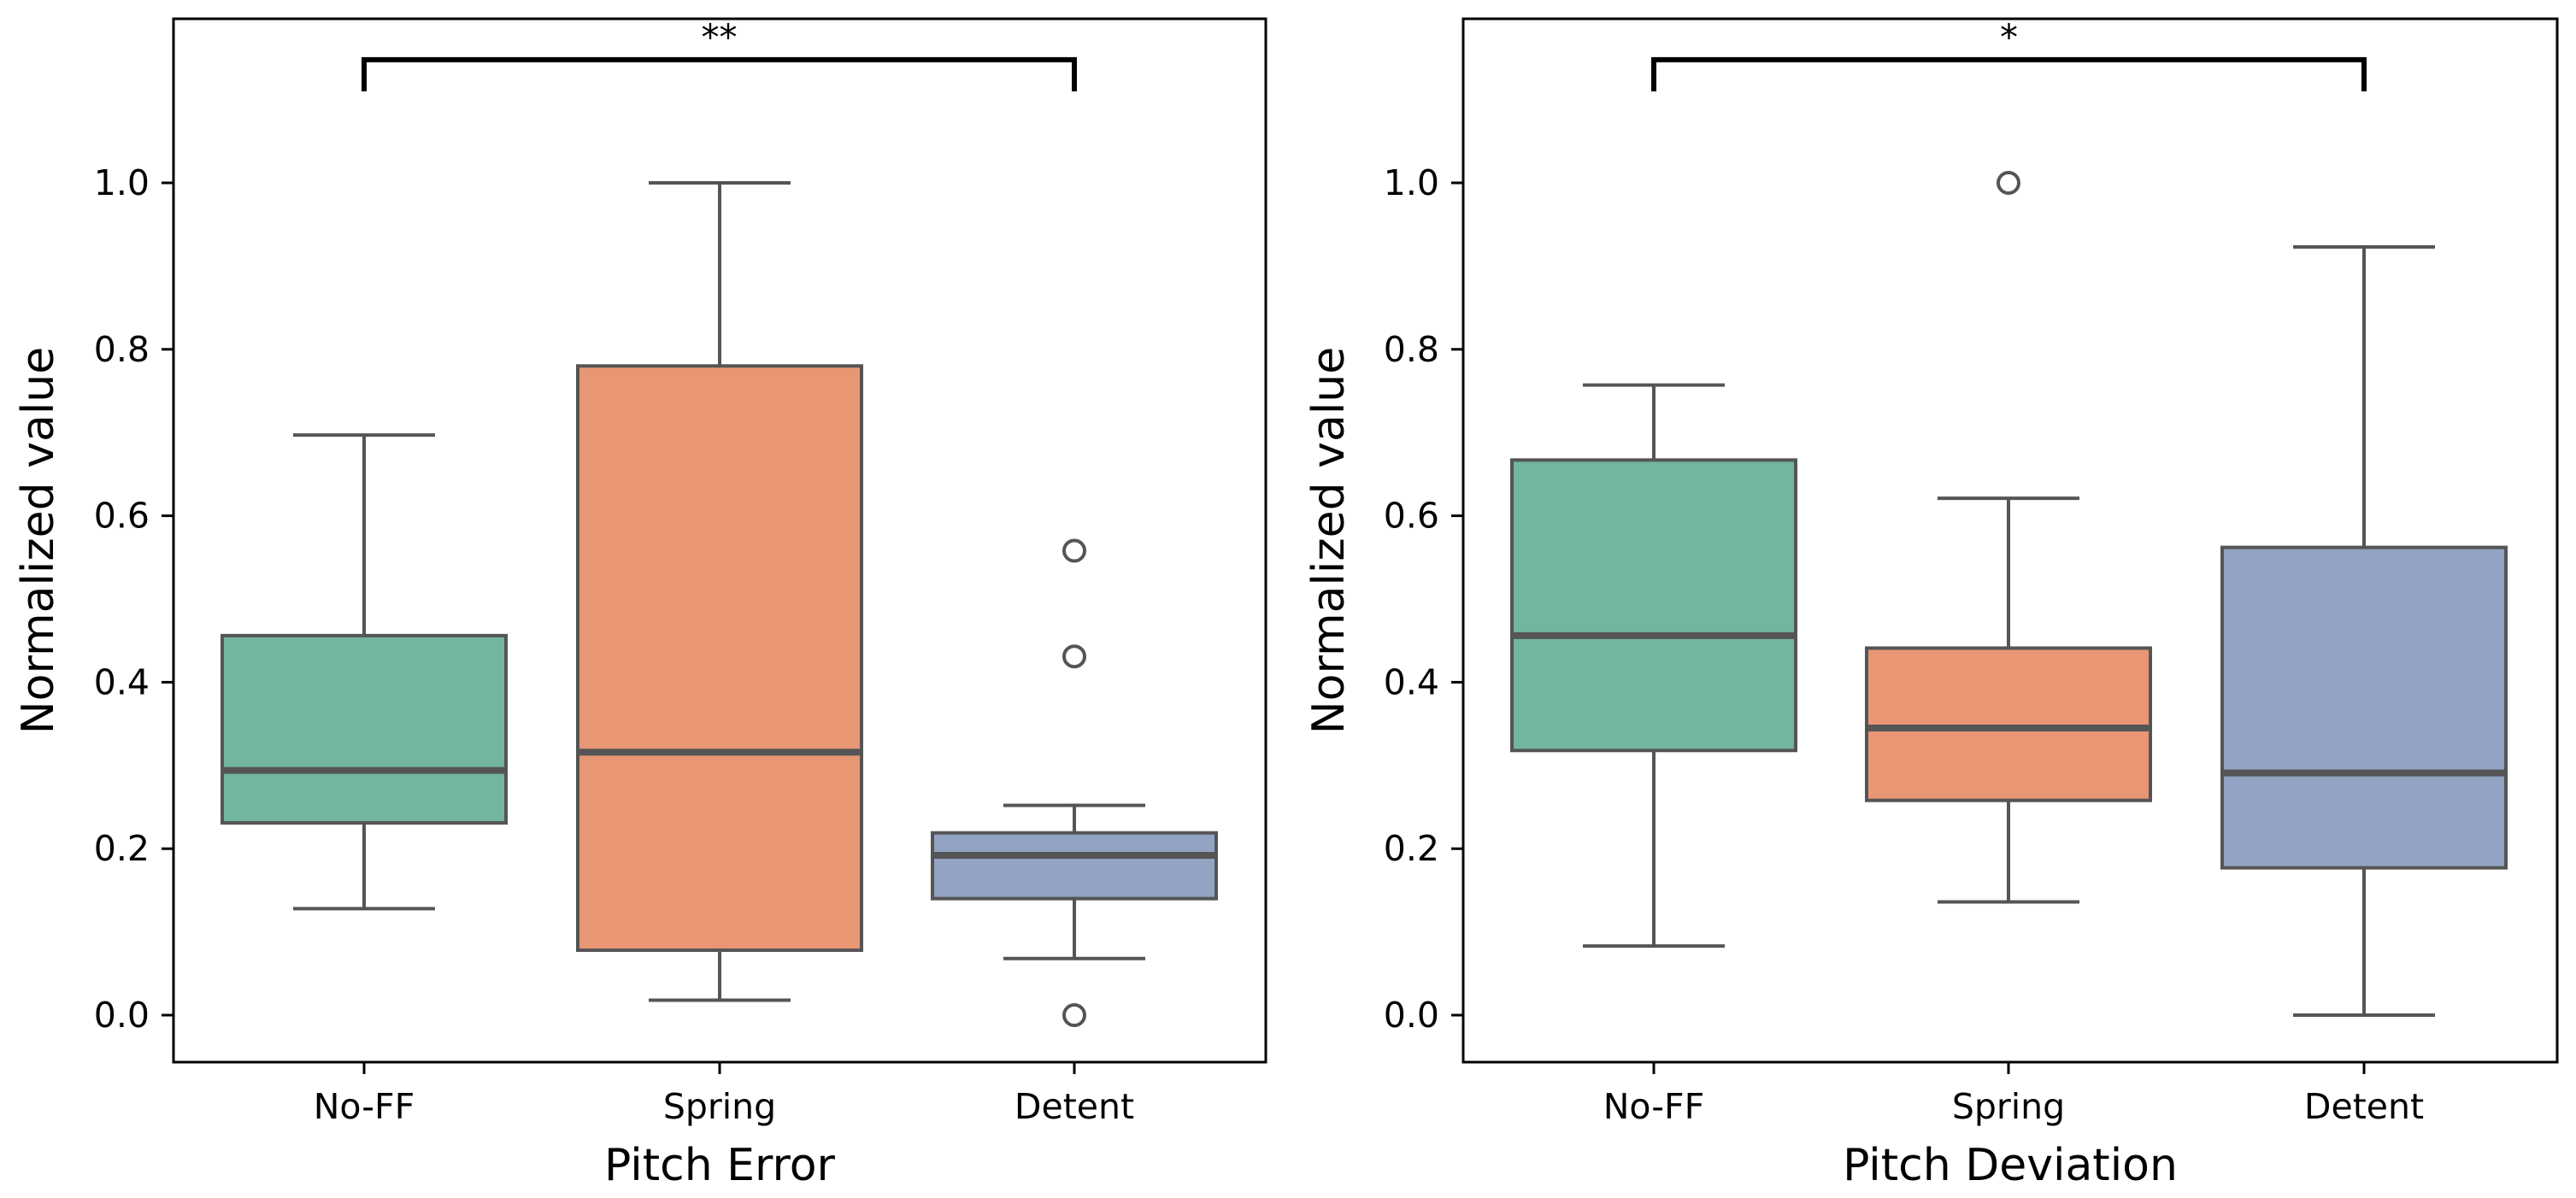 Image resolution: width=2576 pixels, height=1198 pixels. What do you see at coordinates (719, 73) in the screenshot?
I see `pitch-error-significance-bracket` at bounding box center [719, 73].